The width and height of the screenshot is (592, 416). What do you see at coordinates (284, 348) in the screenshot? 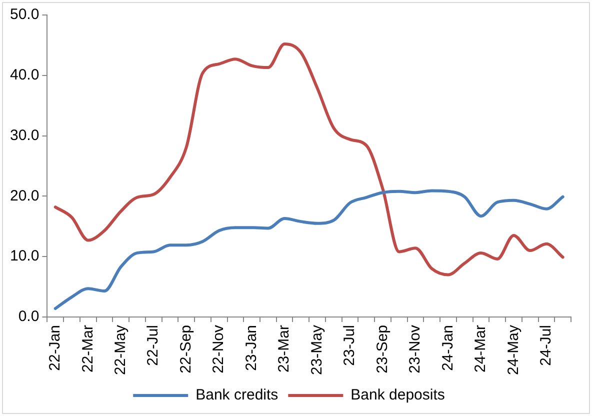
I see `x-tick-label: 23-Mar` at bounding box center [284, 348].